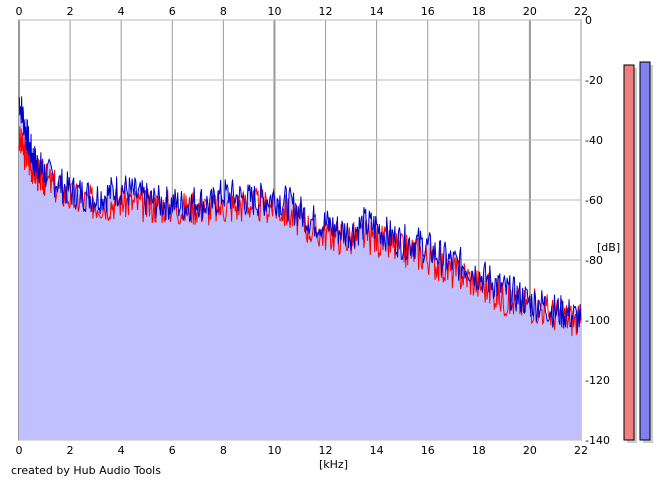  Describe the element at coordinates (479, 11) in the screenshot. I see `x-tick-label-top: 18` at that location.